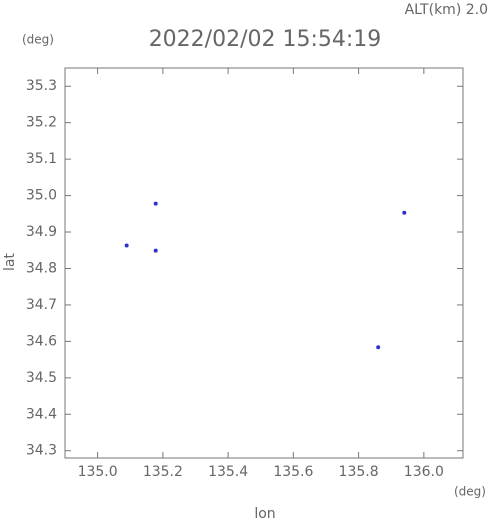 This screenshot has height=521, width=491. I want to click on x-axis-label: lon, so click(264, 513).